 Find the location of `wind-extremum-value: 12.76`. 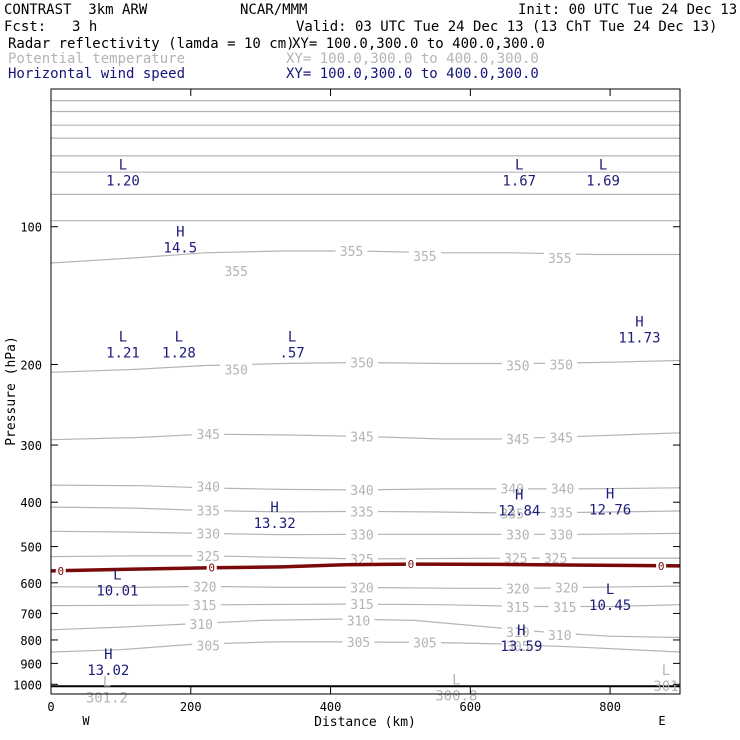

wind-extremum-value: 12.76 is located at coordinates (610, 511).